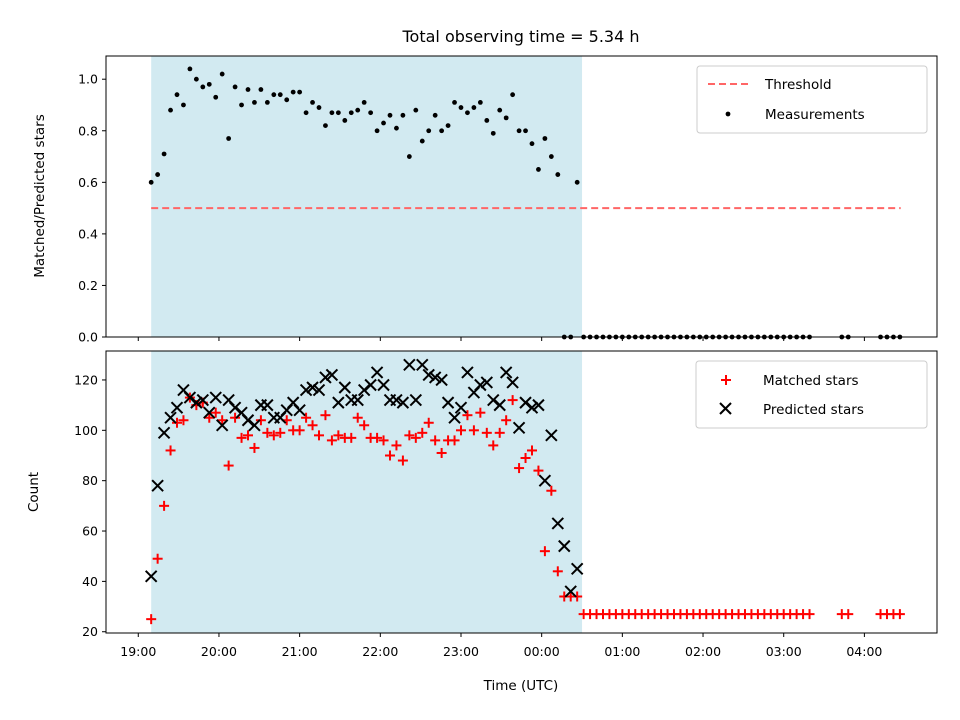 The image size is (960, 720). I want to click on x-tick-label: 00:00, so click(542, 651).